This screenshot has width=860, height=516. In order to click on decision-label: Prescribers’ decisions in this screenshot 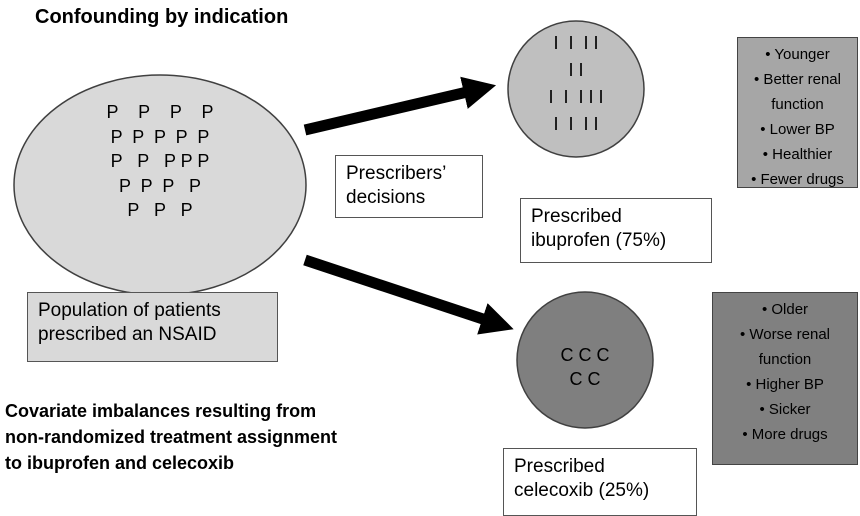, I will do `click(409, 186)`.